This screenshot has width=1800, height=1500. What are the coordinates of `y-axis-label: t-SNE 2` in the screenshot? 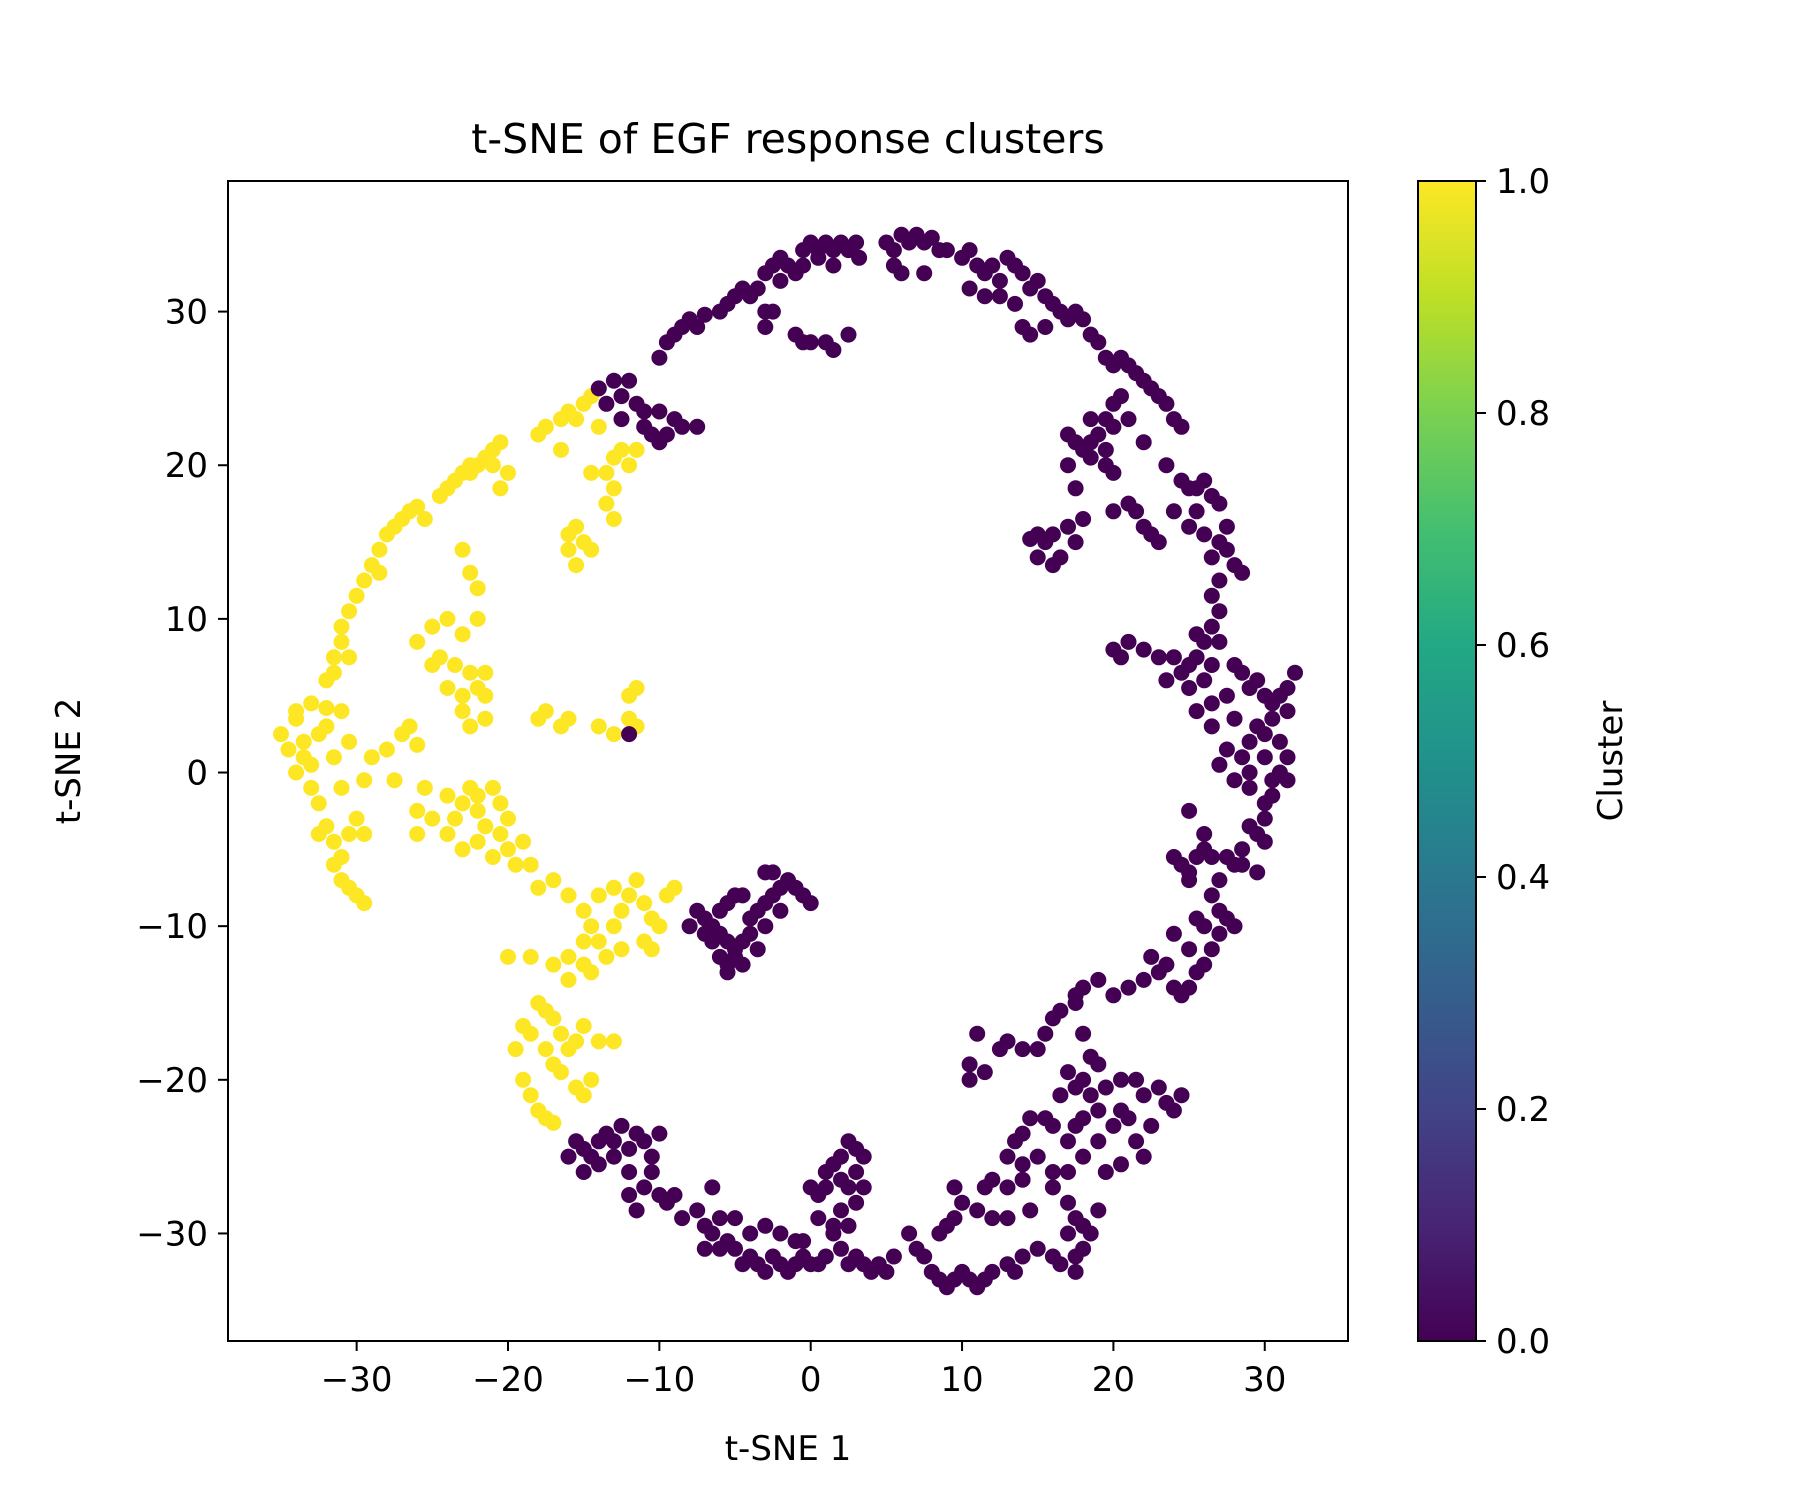 It's located at (69, 761).